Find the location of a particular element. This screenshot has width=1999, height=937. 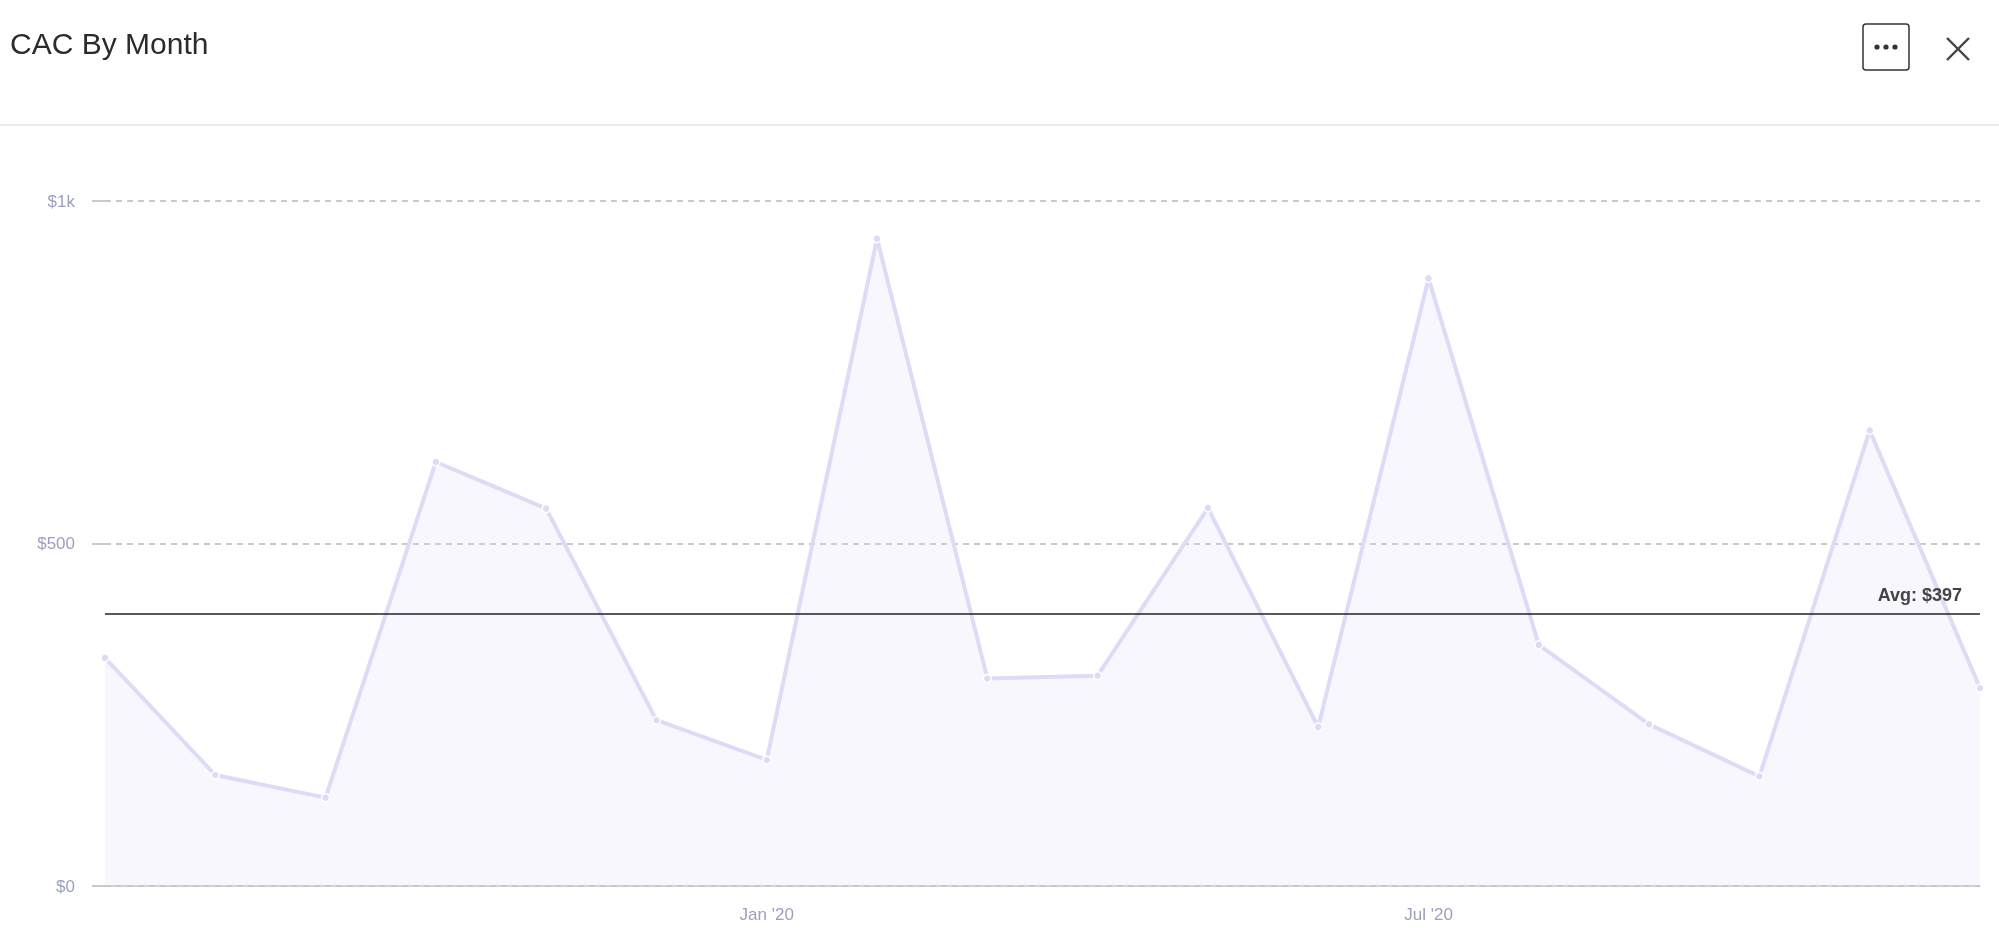

chart-title: CAC By Month is located at coordinates (109, 44).